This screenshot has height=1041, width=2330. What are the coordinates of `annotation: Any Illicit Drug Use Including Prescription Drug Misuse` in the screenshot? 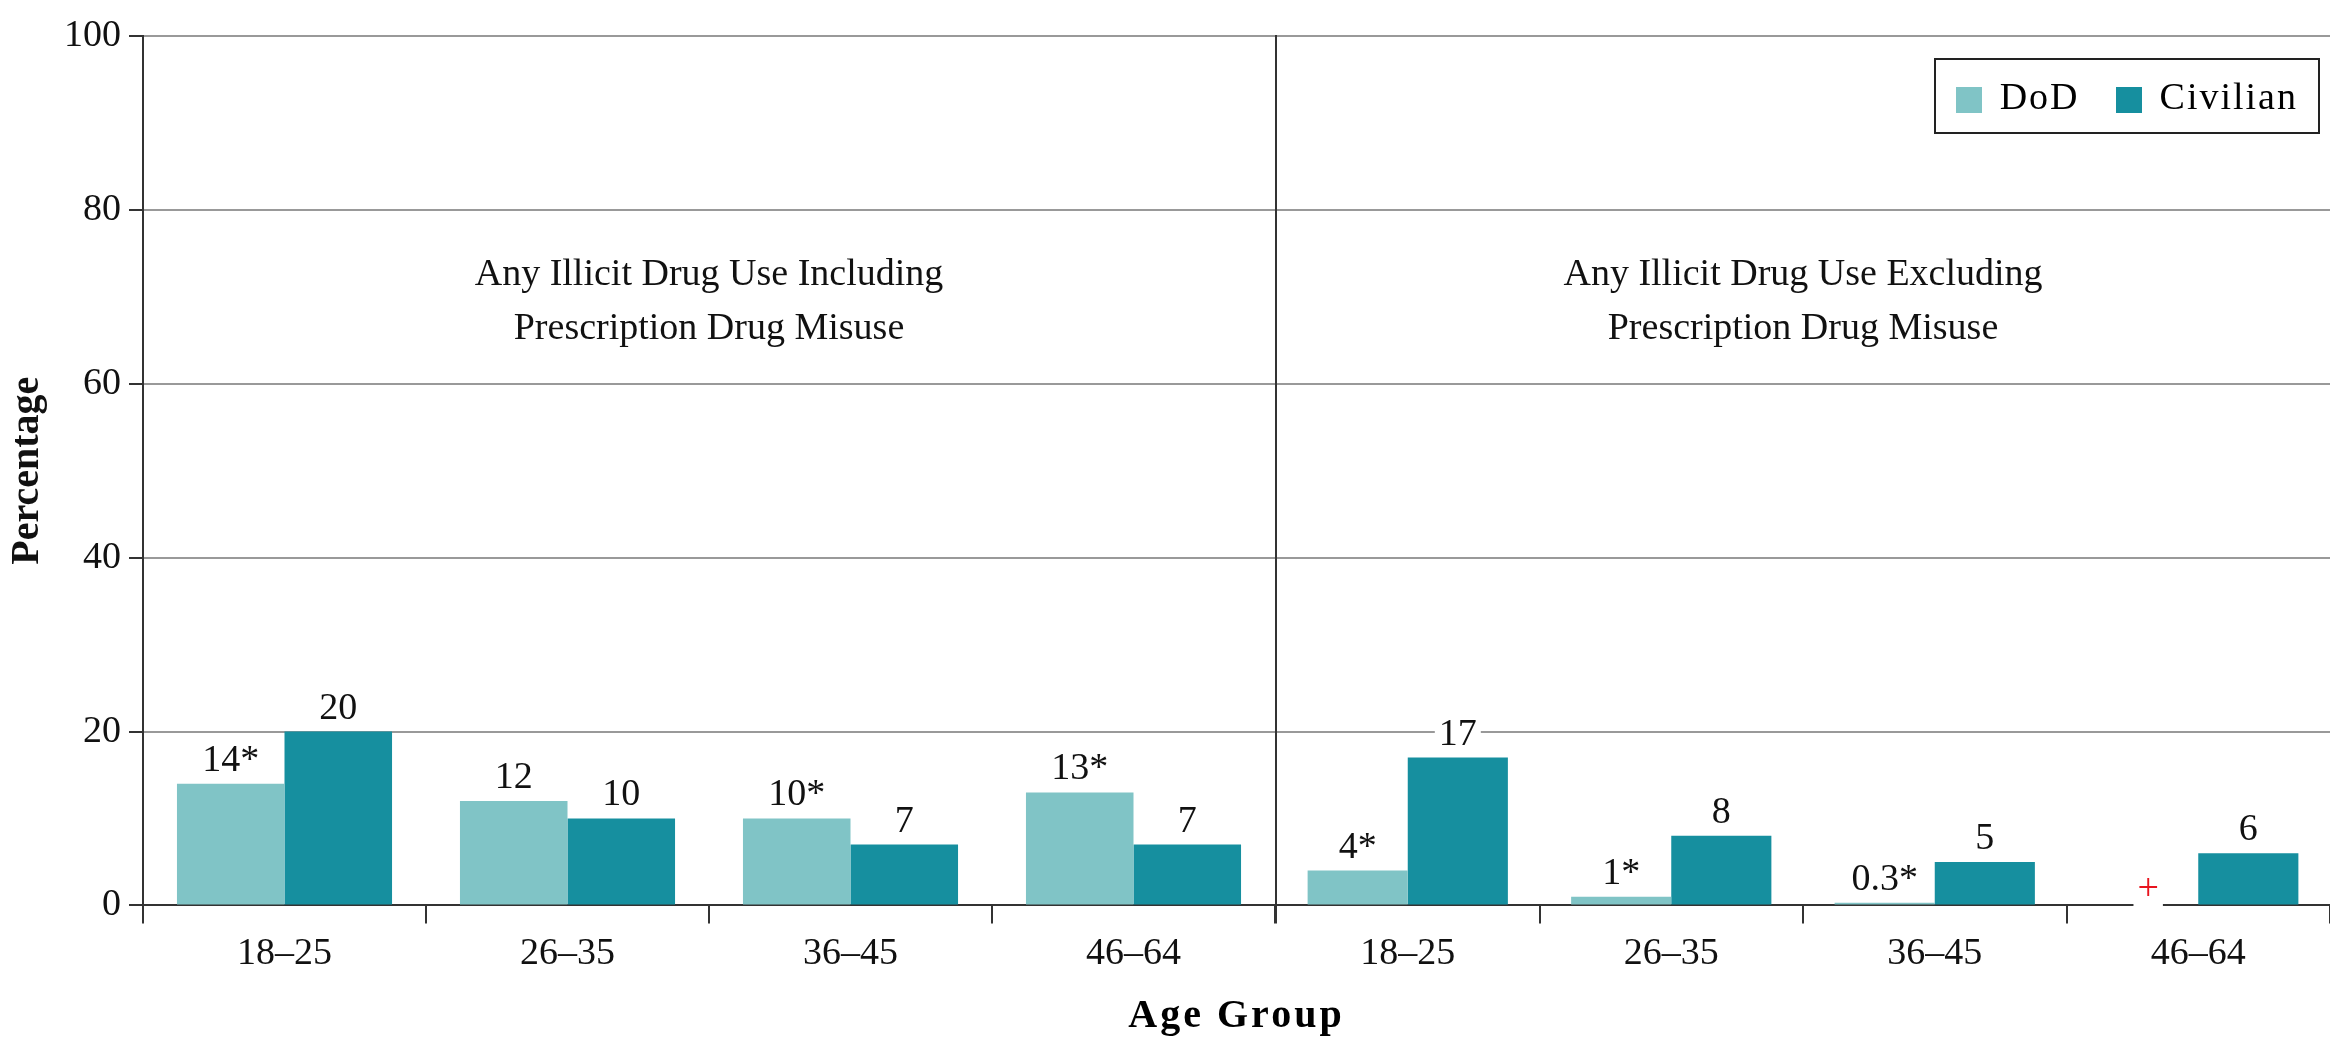 It's located at (709, 299).